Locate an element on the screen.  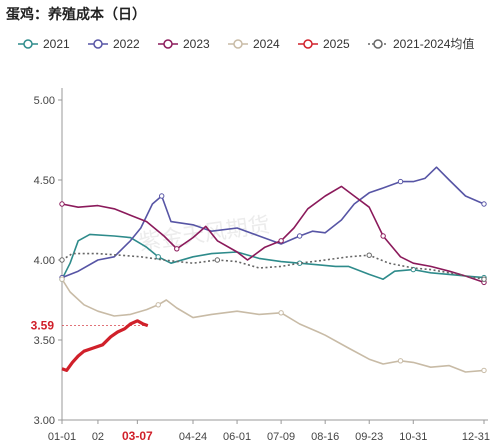
y-tick-label-3.50: 3.50 is located at coordinates (44, 341).